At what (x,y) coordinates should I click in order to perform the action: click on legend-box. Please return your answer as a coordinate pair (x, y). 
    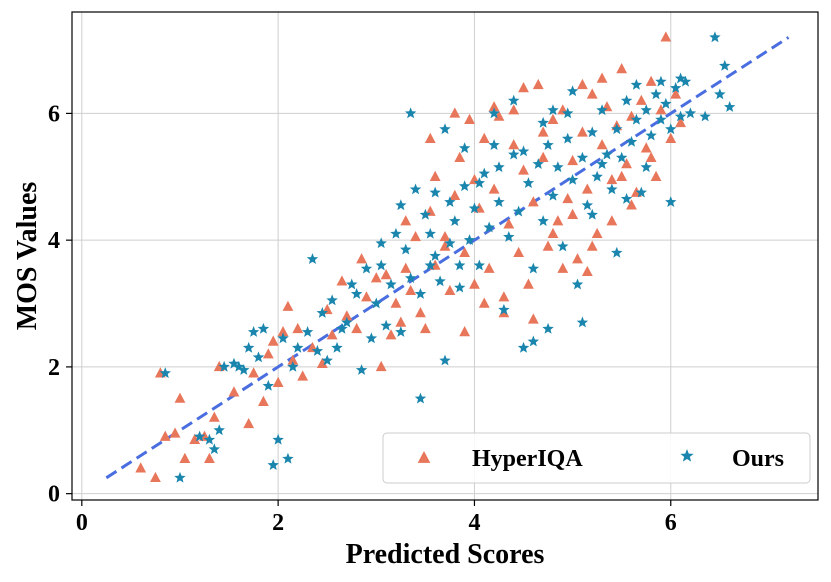
    Looking at the image, I should click on (596, 458).